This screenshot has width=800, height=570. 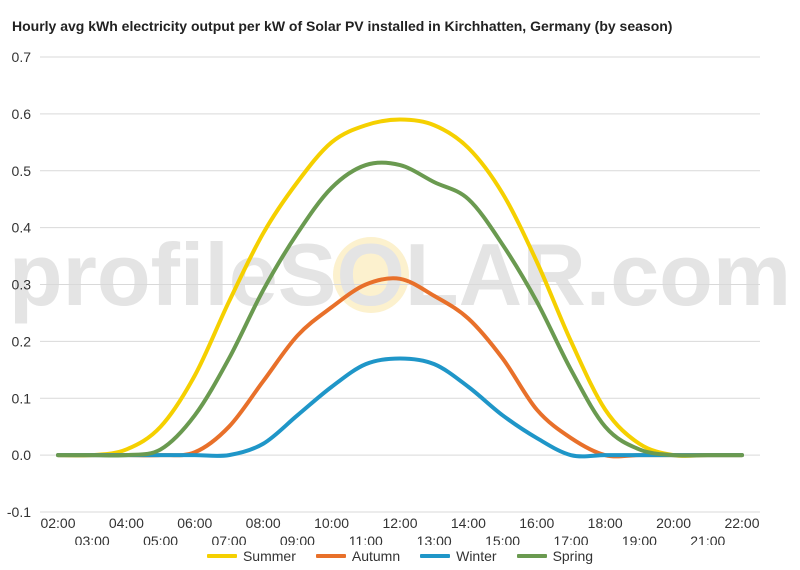 I want to click on legend-item-winter: Winter, so click(x=458, y=556).